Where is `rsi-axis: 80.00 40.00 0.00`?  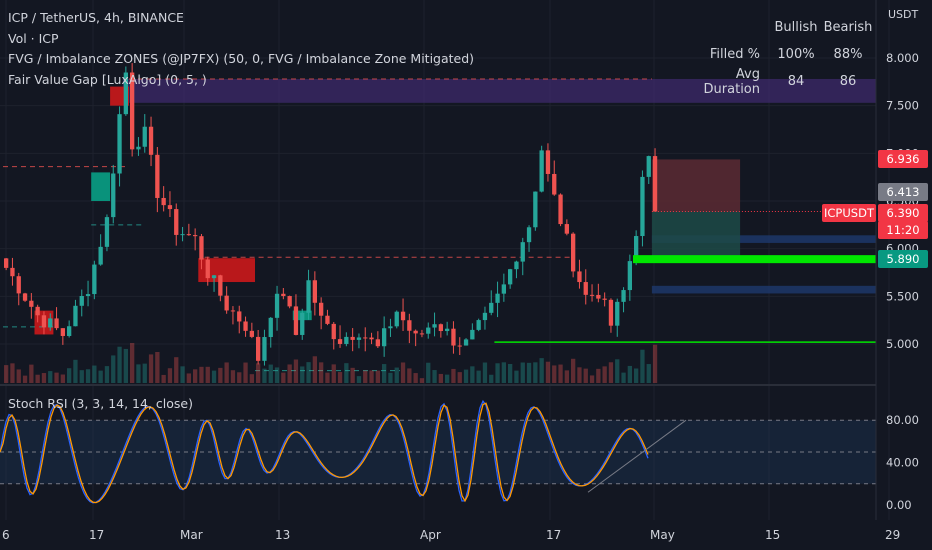 rsi-axis: 80.00 40.00 0.00 is located at coordinates (902, 462).